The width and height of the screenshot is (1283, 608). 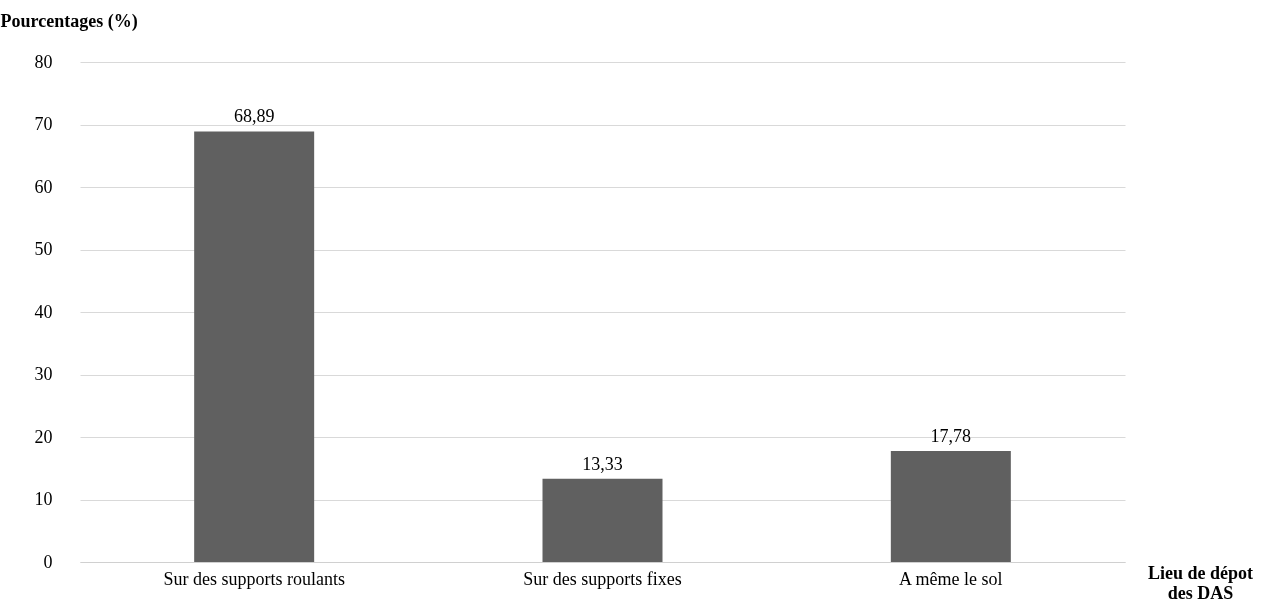 What do you see at coordinates (43, 499) in the screenshot?
I see `y-tick-label: 10` at bounding box center [43, 499].